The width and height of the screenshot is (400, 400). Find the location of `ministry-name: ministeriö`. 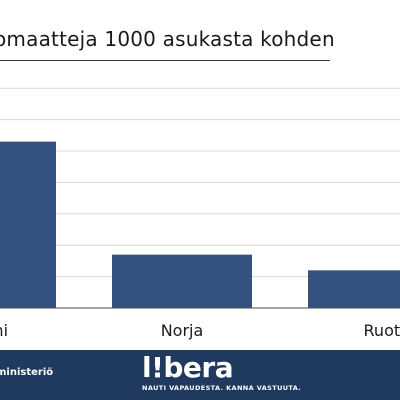

ministry-name: ministeriö is located at coordinates (27, 372).